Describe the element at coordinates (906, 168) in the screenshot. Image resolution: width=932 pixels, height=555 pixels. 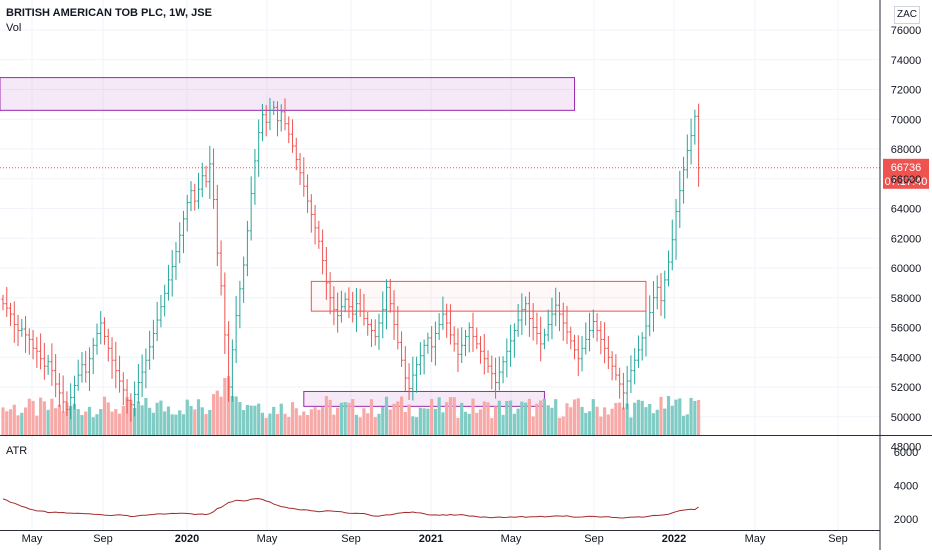
I see `last-price-value: 66736` at that location.